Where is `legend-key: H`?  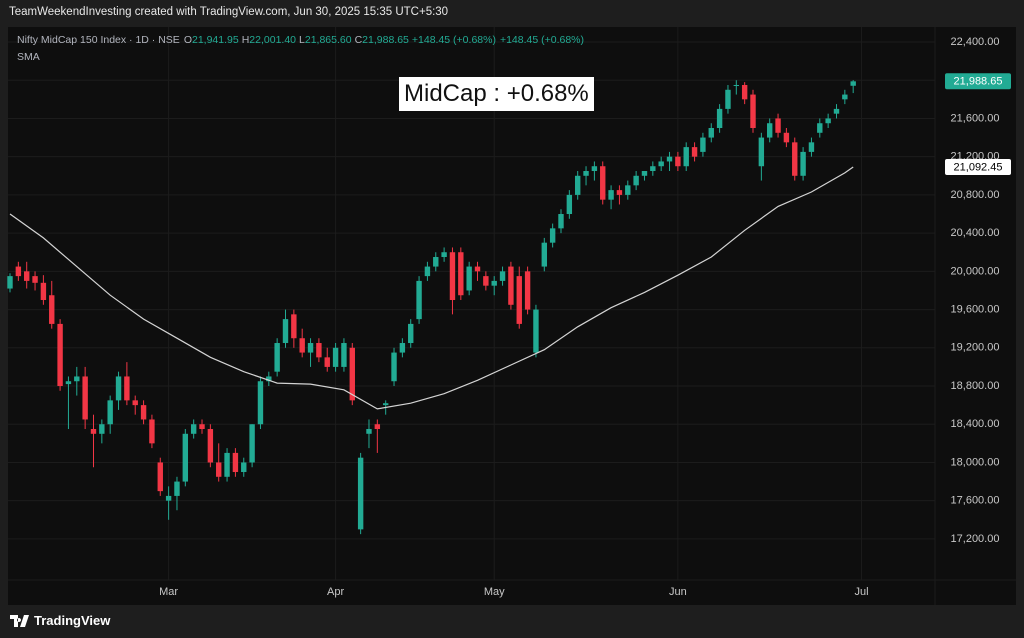
legend-key: H is located at coordinates (245, 40).